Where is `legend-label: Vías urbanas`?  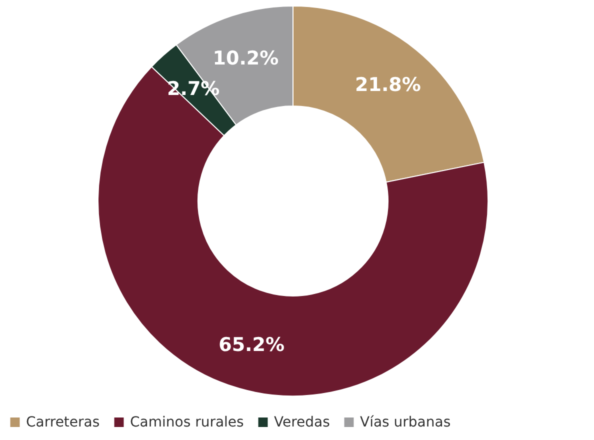 legend-label: Vías urbanas is located at coordinates (405, 422).